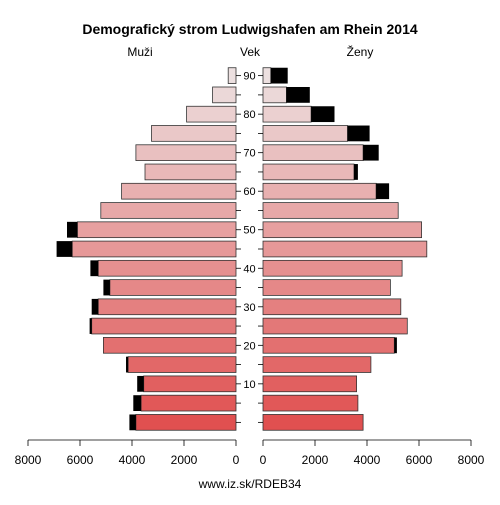 Image resolution: width=500 pixels, height=505 pixels. What do you see at coordinates (132, 460) in the screenshot?
I see `x-axis-male-tick-label: 4000` at bounding box center [132, 460].